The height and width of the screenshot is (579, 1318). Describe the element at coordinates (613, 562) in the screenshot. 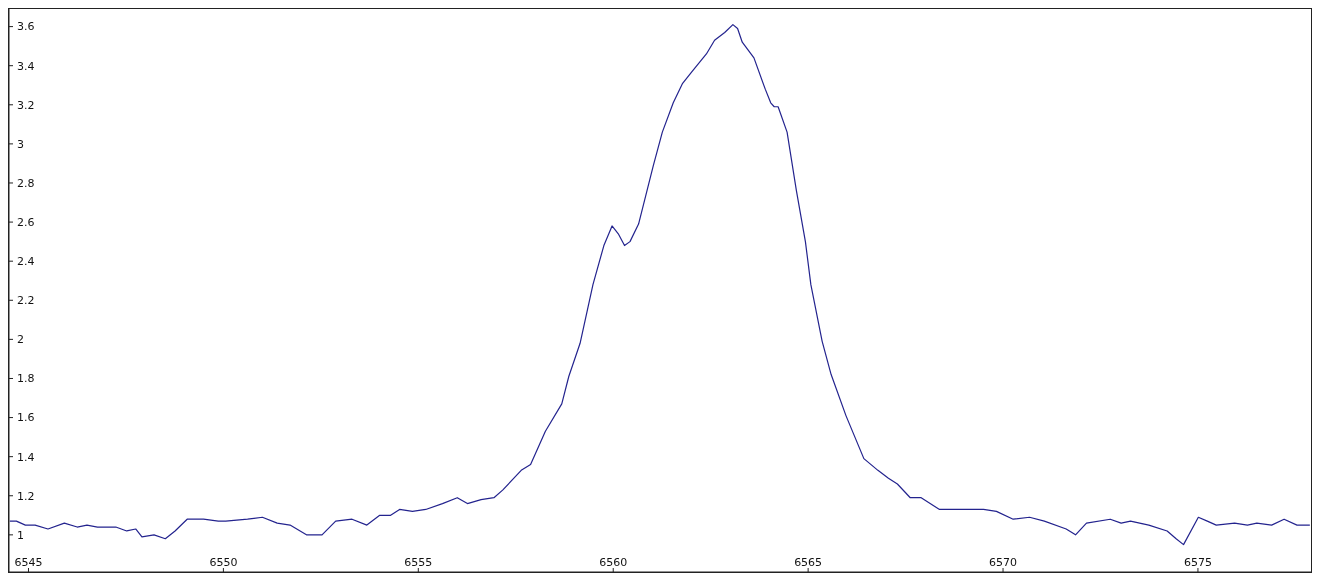

I see `x-tick-label: 6560` at that location.